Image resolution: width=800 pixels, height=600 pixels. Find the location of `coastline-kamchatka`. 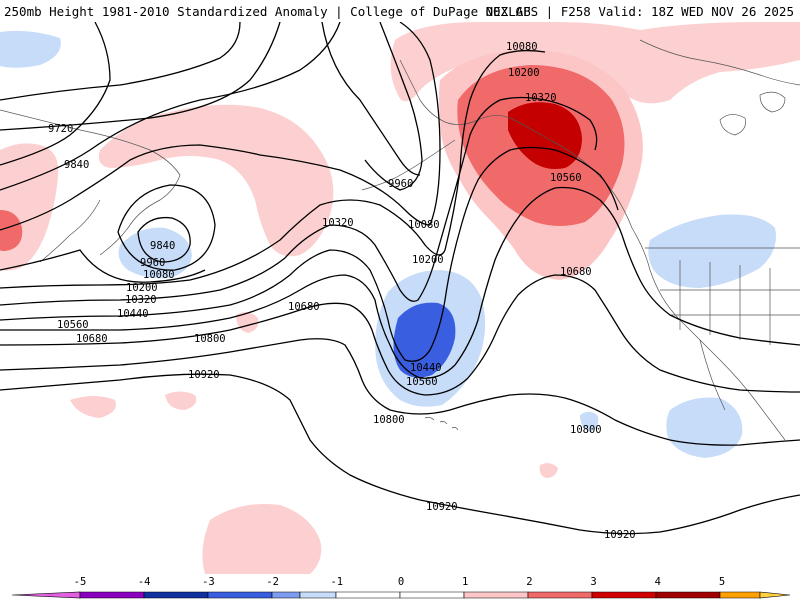

coastline-kamchatka is located at coordinates (70, 231).